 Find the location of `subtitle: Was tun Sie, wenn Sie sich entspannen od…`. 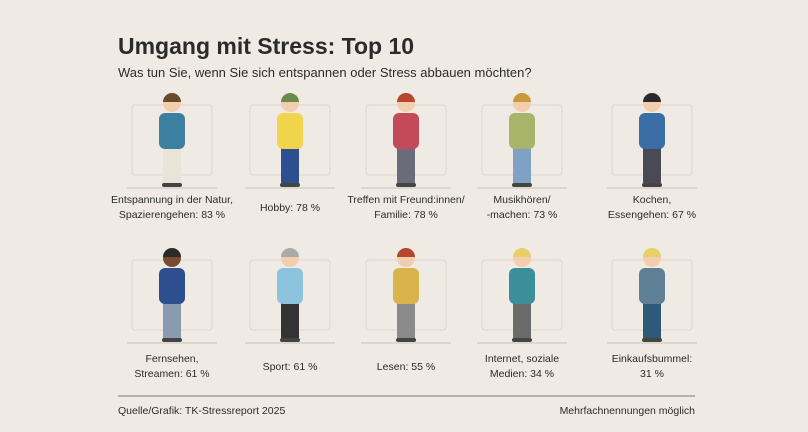

subtitle: Was tun Sie, wenn Sie sich entspannen od… is located at coordinates (325, 72).